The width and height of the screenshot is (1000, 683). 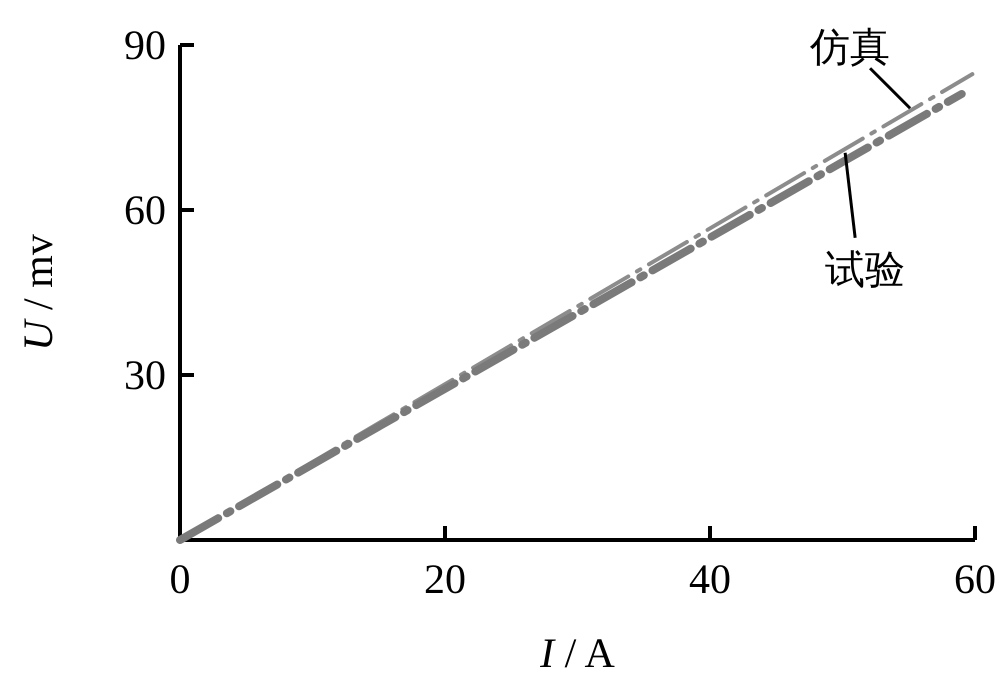 I want to click on annotation: 试验, so click(x=865, y=269).